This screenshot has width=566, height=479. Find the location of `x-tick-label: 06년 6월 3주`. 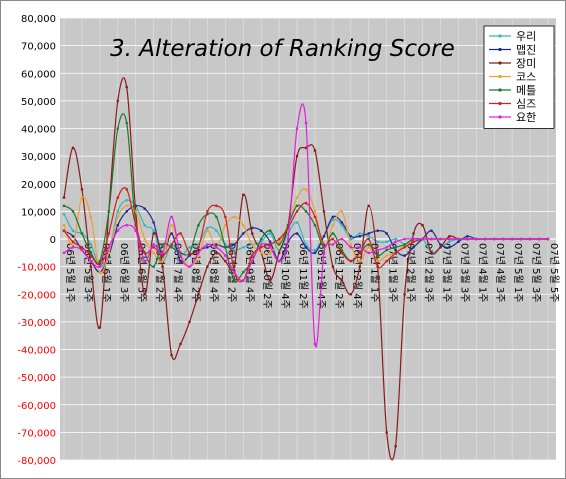

x-tick-label: 06년 6월 3주 is located at coordinates (124, 272).